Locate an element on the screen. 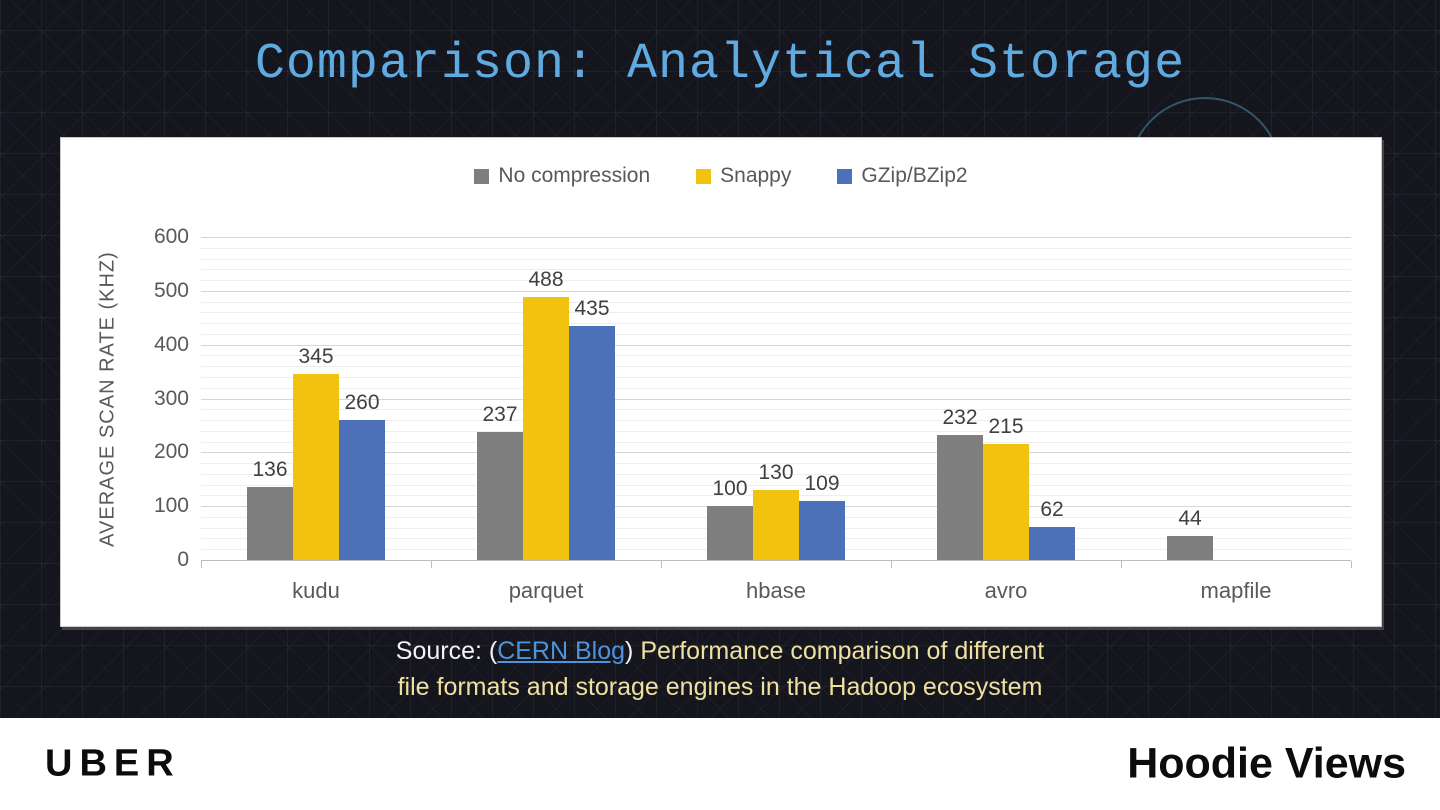  bar-snappy-hbase is located at coordinates (776, 525).